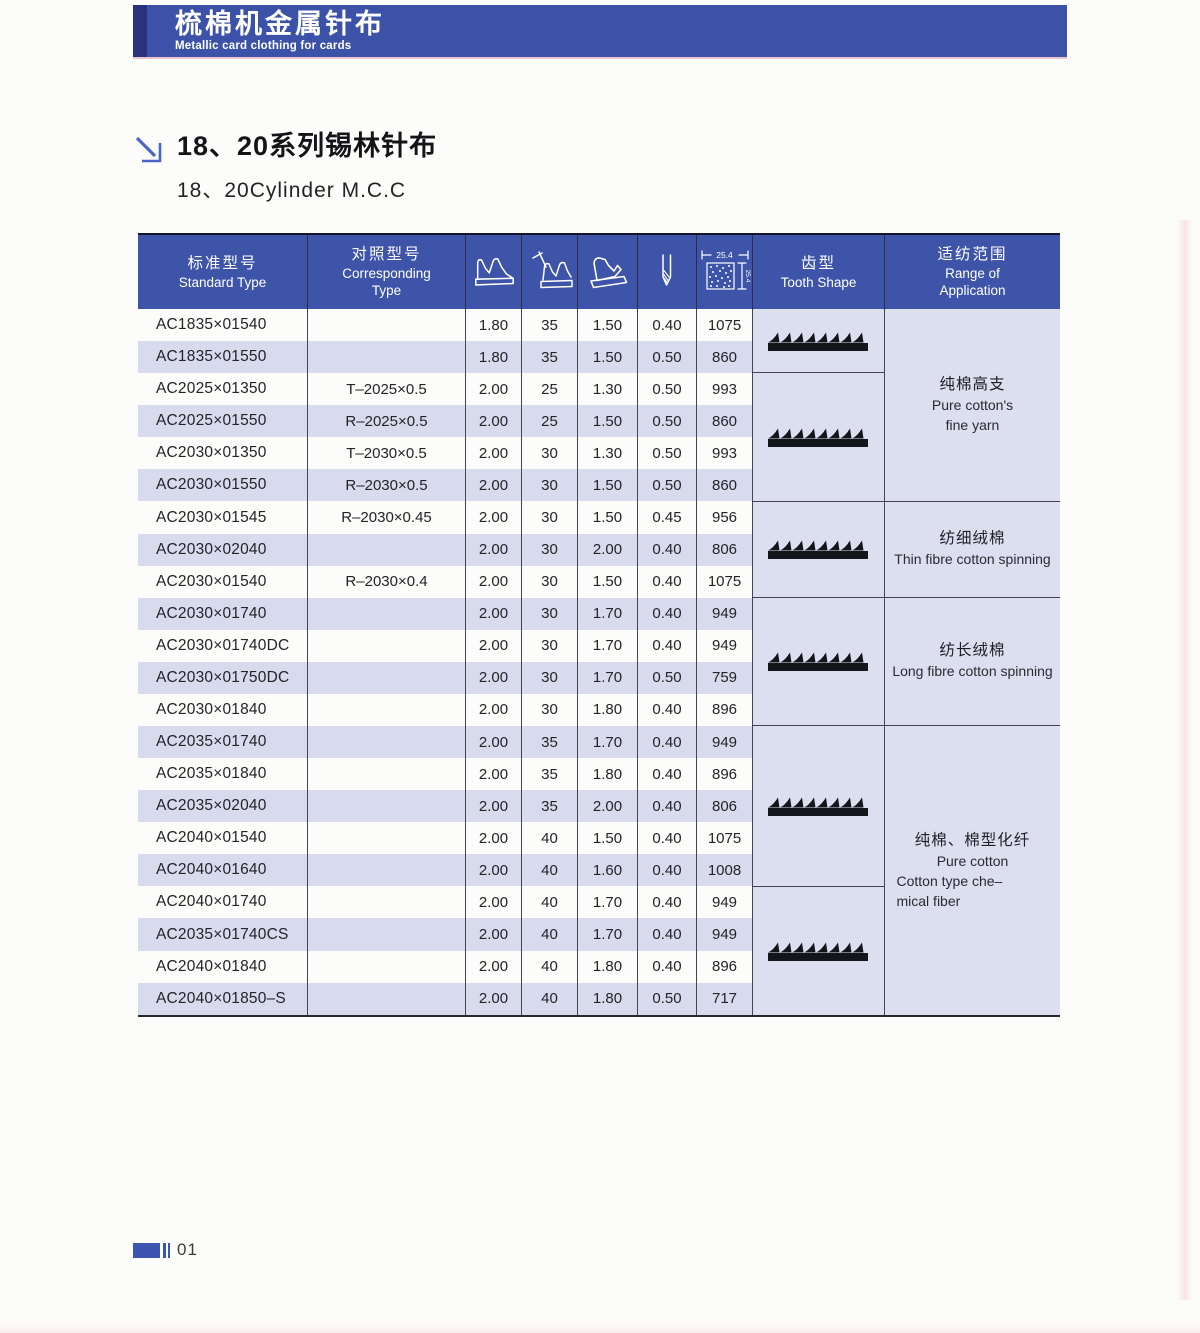  Describe the element at coordinates (223, 357) in the screenshot. I see `standard-type-cell: AC1835×01550` at that location.